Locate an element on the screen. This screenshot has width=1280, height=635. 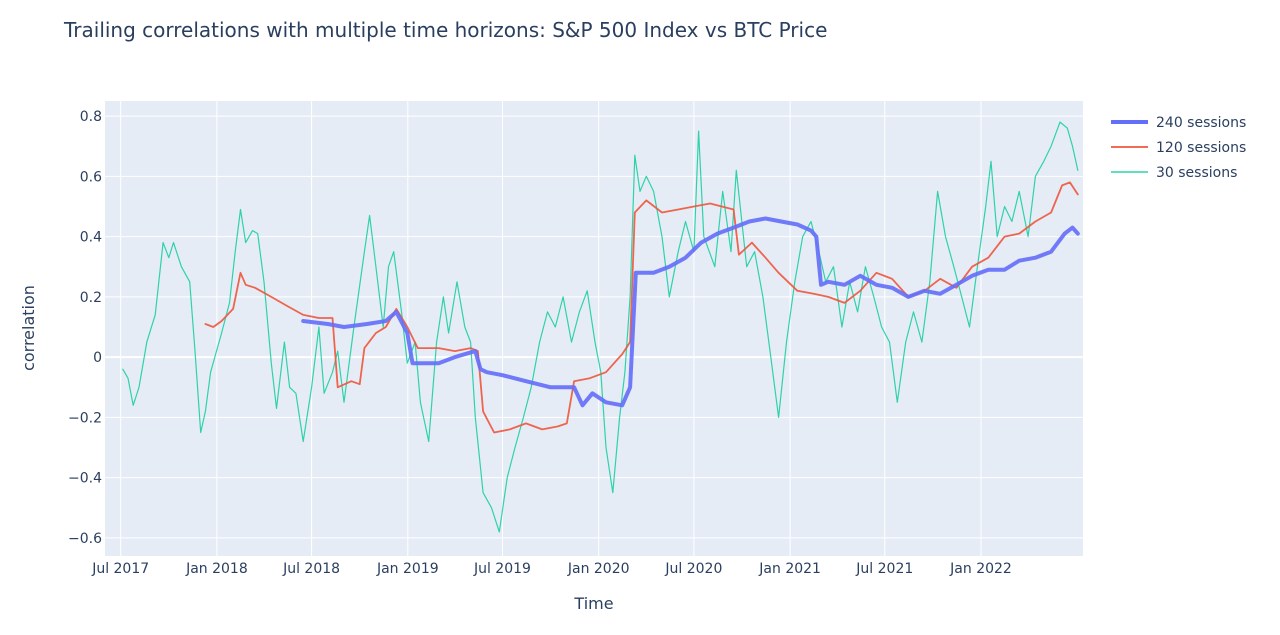
y-tick-label: 0.2 is located at coordinates (91, 298).